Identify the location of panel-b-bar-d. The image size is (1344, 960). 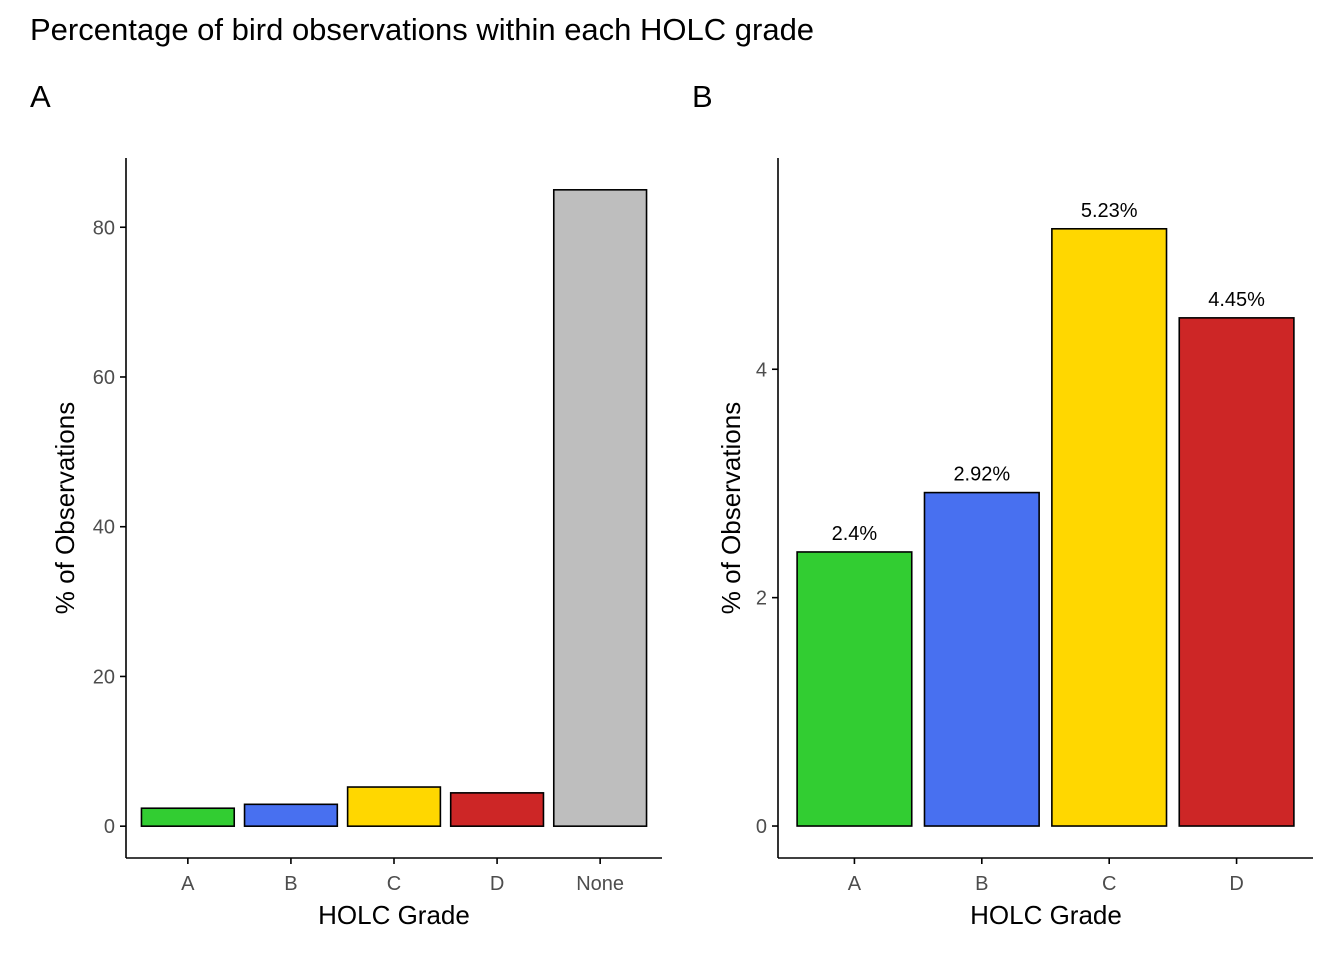
(1236, 572).